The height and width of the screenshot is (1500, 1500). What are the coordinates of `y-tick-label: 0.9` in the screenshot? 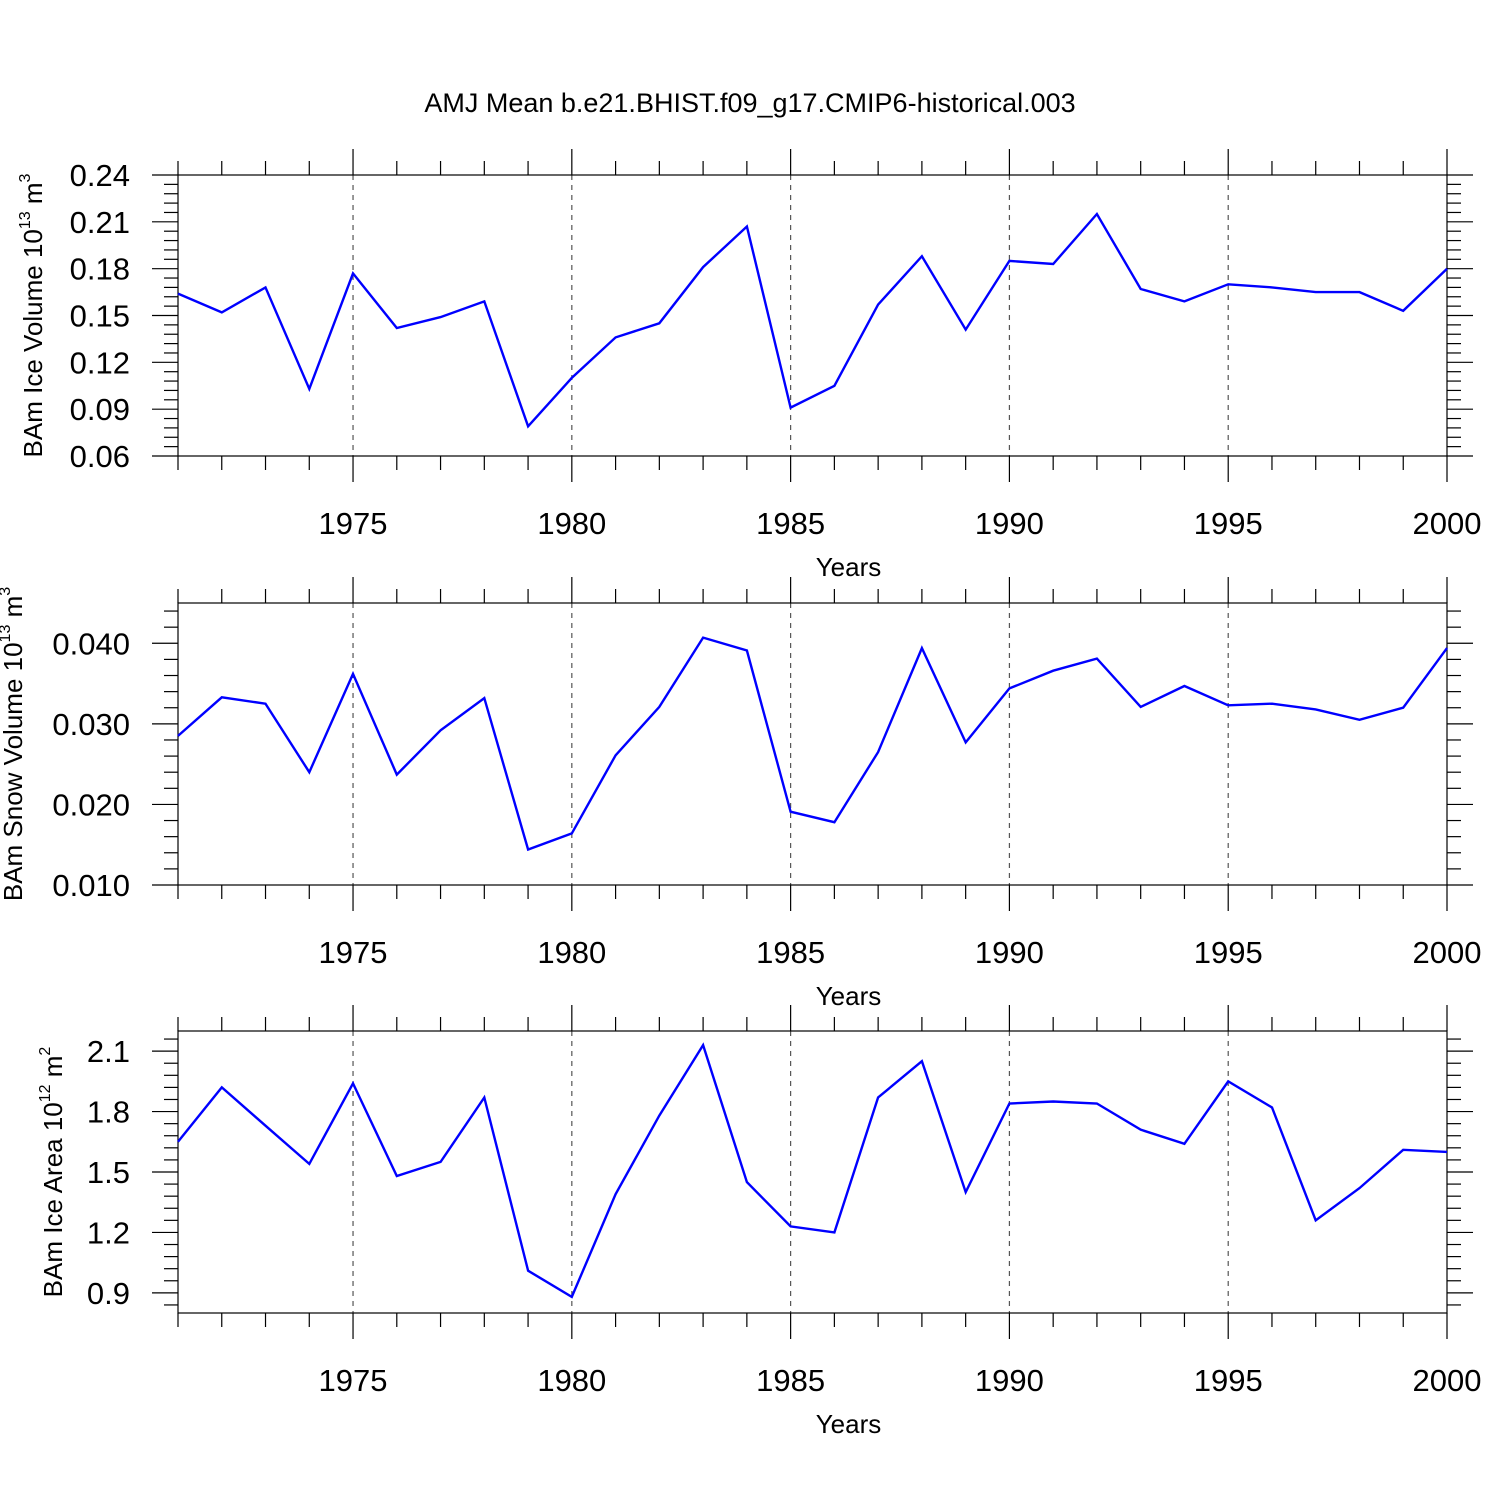 It's located at (108, 1293).